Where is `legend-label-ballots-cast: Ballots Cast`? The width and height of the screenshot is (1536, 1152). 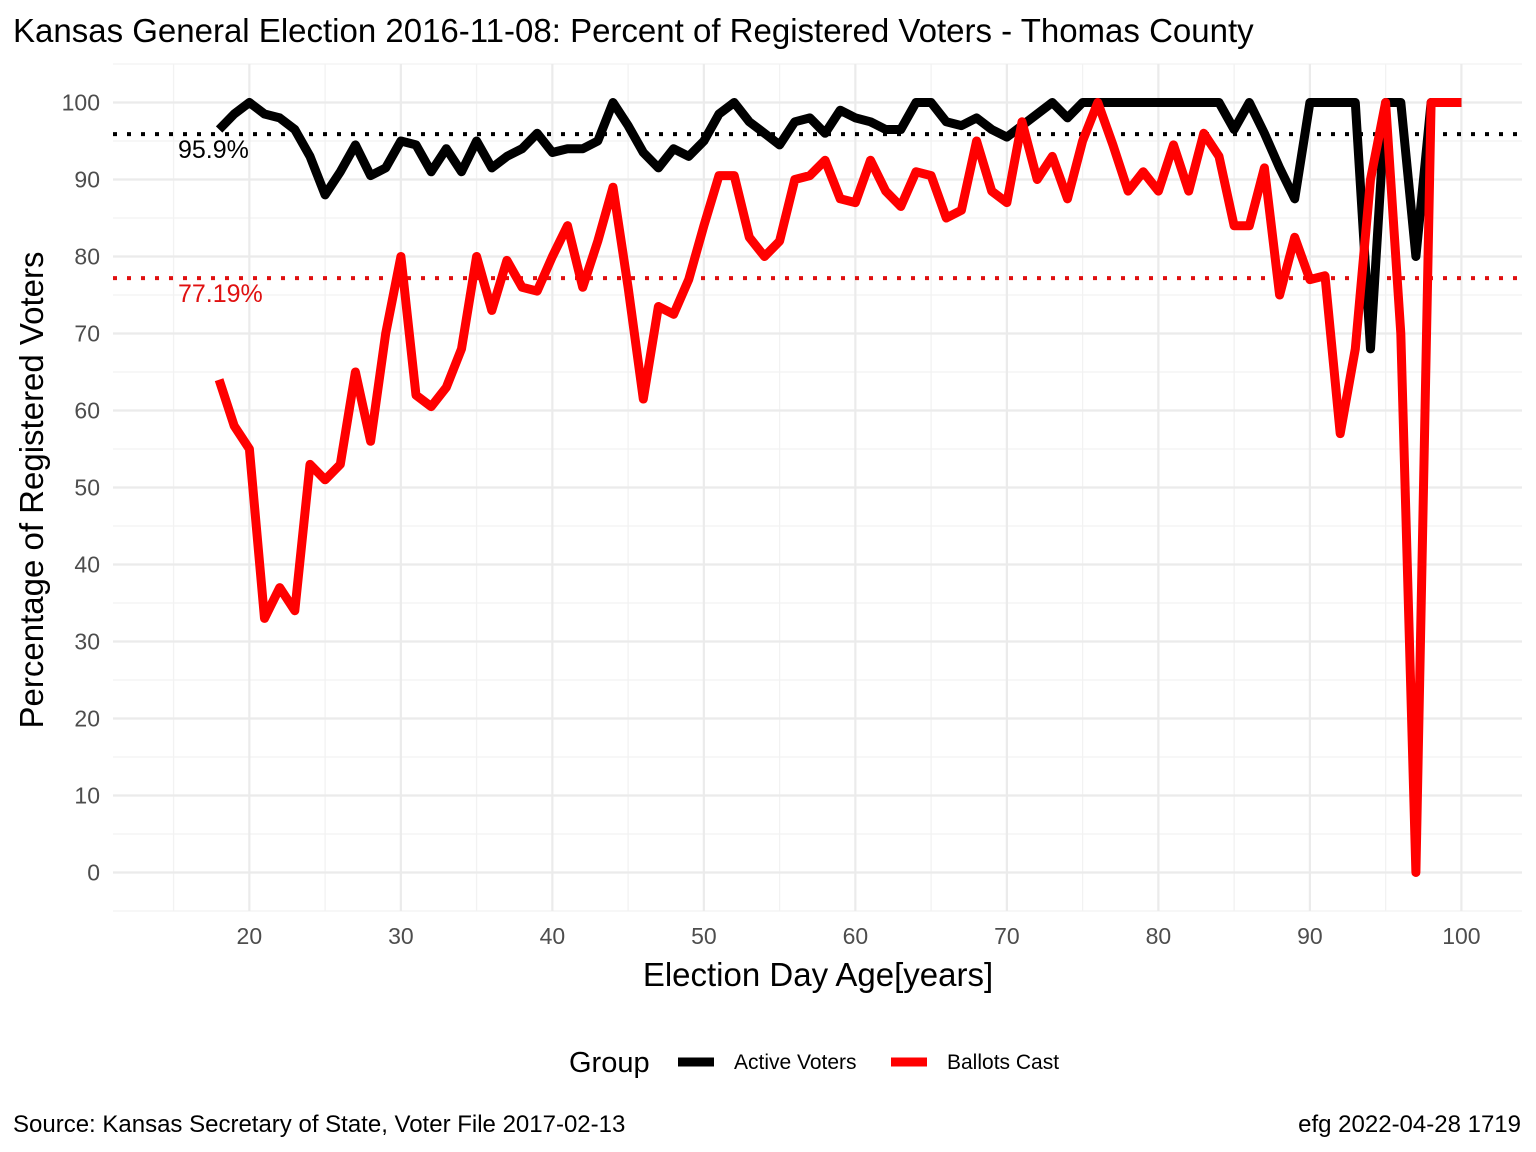 legend-label-ballots-cast: Ballots Cast is located at coordinates (1003, 1062).